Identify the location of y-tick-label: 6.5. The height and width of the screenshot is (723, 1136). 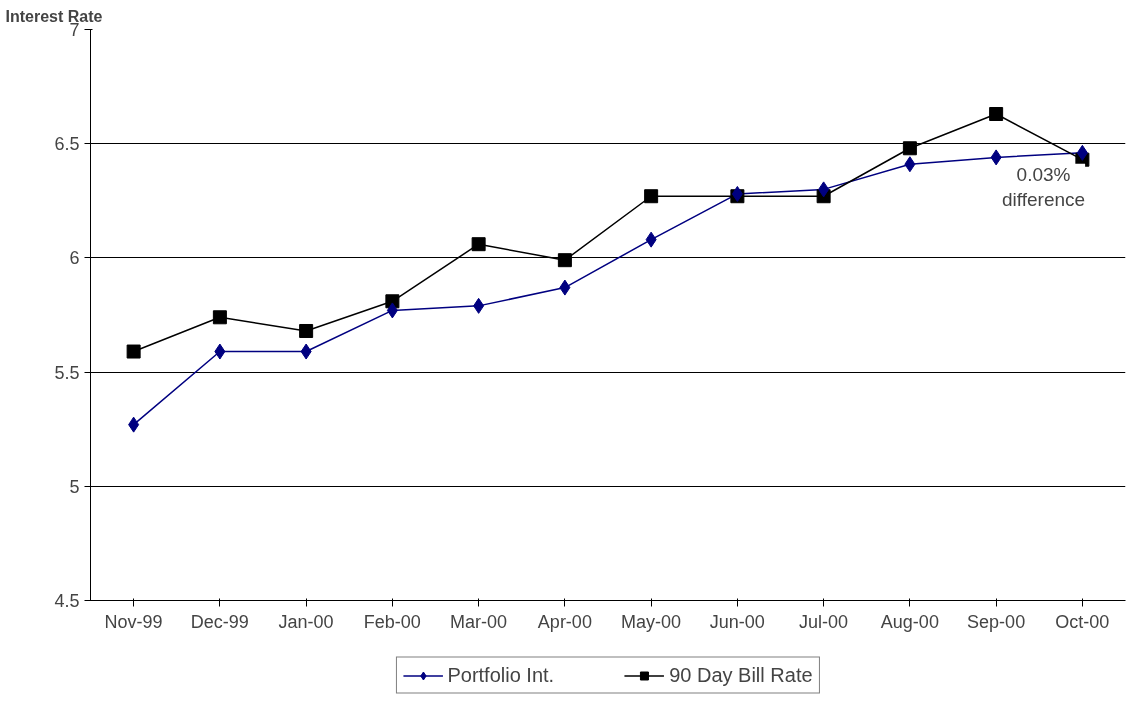
(67, 144).